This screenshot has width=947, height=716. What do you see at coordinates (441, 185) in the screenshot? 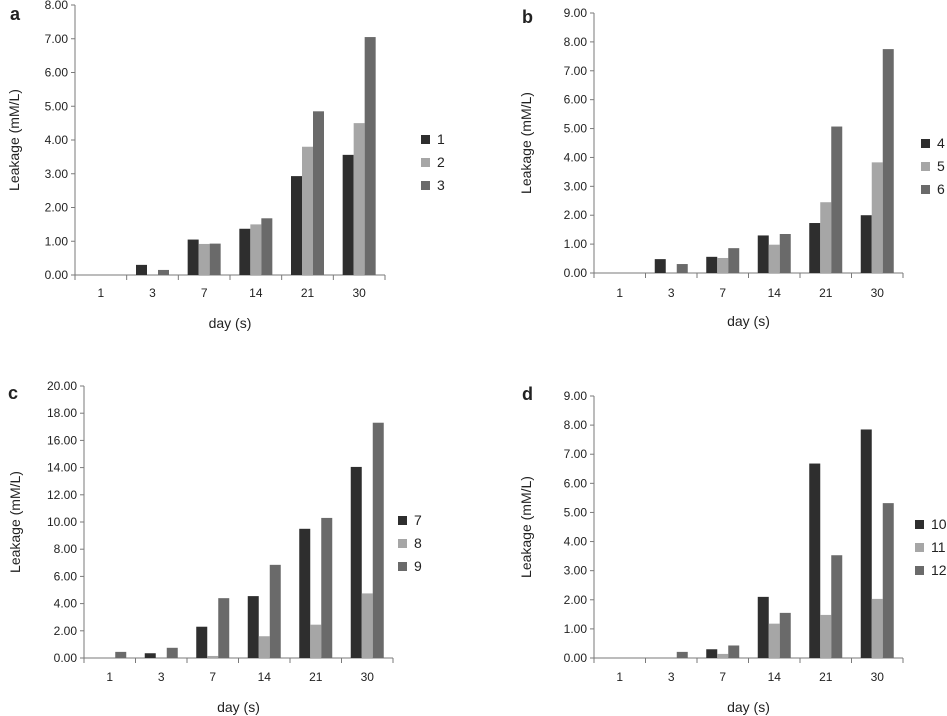
I see `legend-label: 3` at bounding box center [441, 185].